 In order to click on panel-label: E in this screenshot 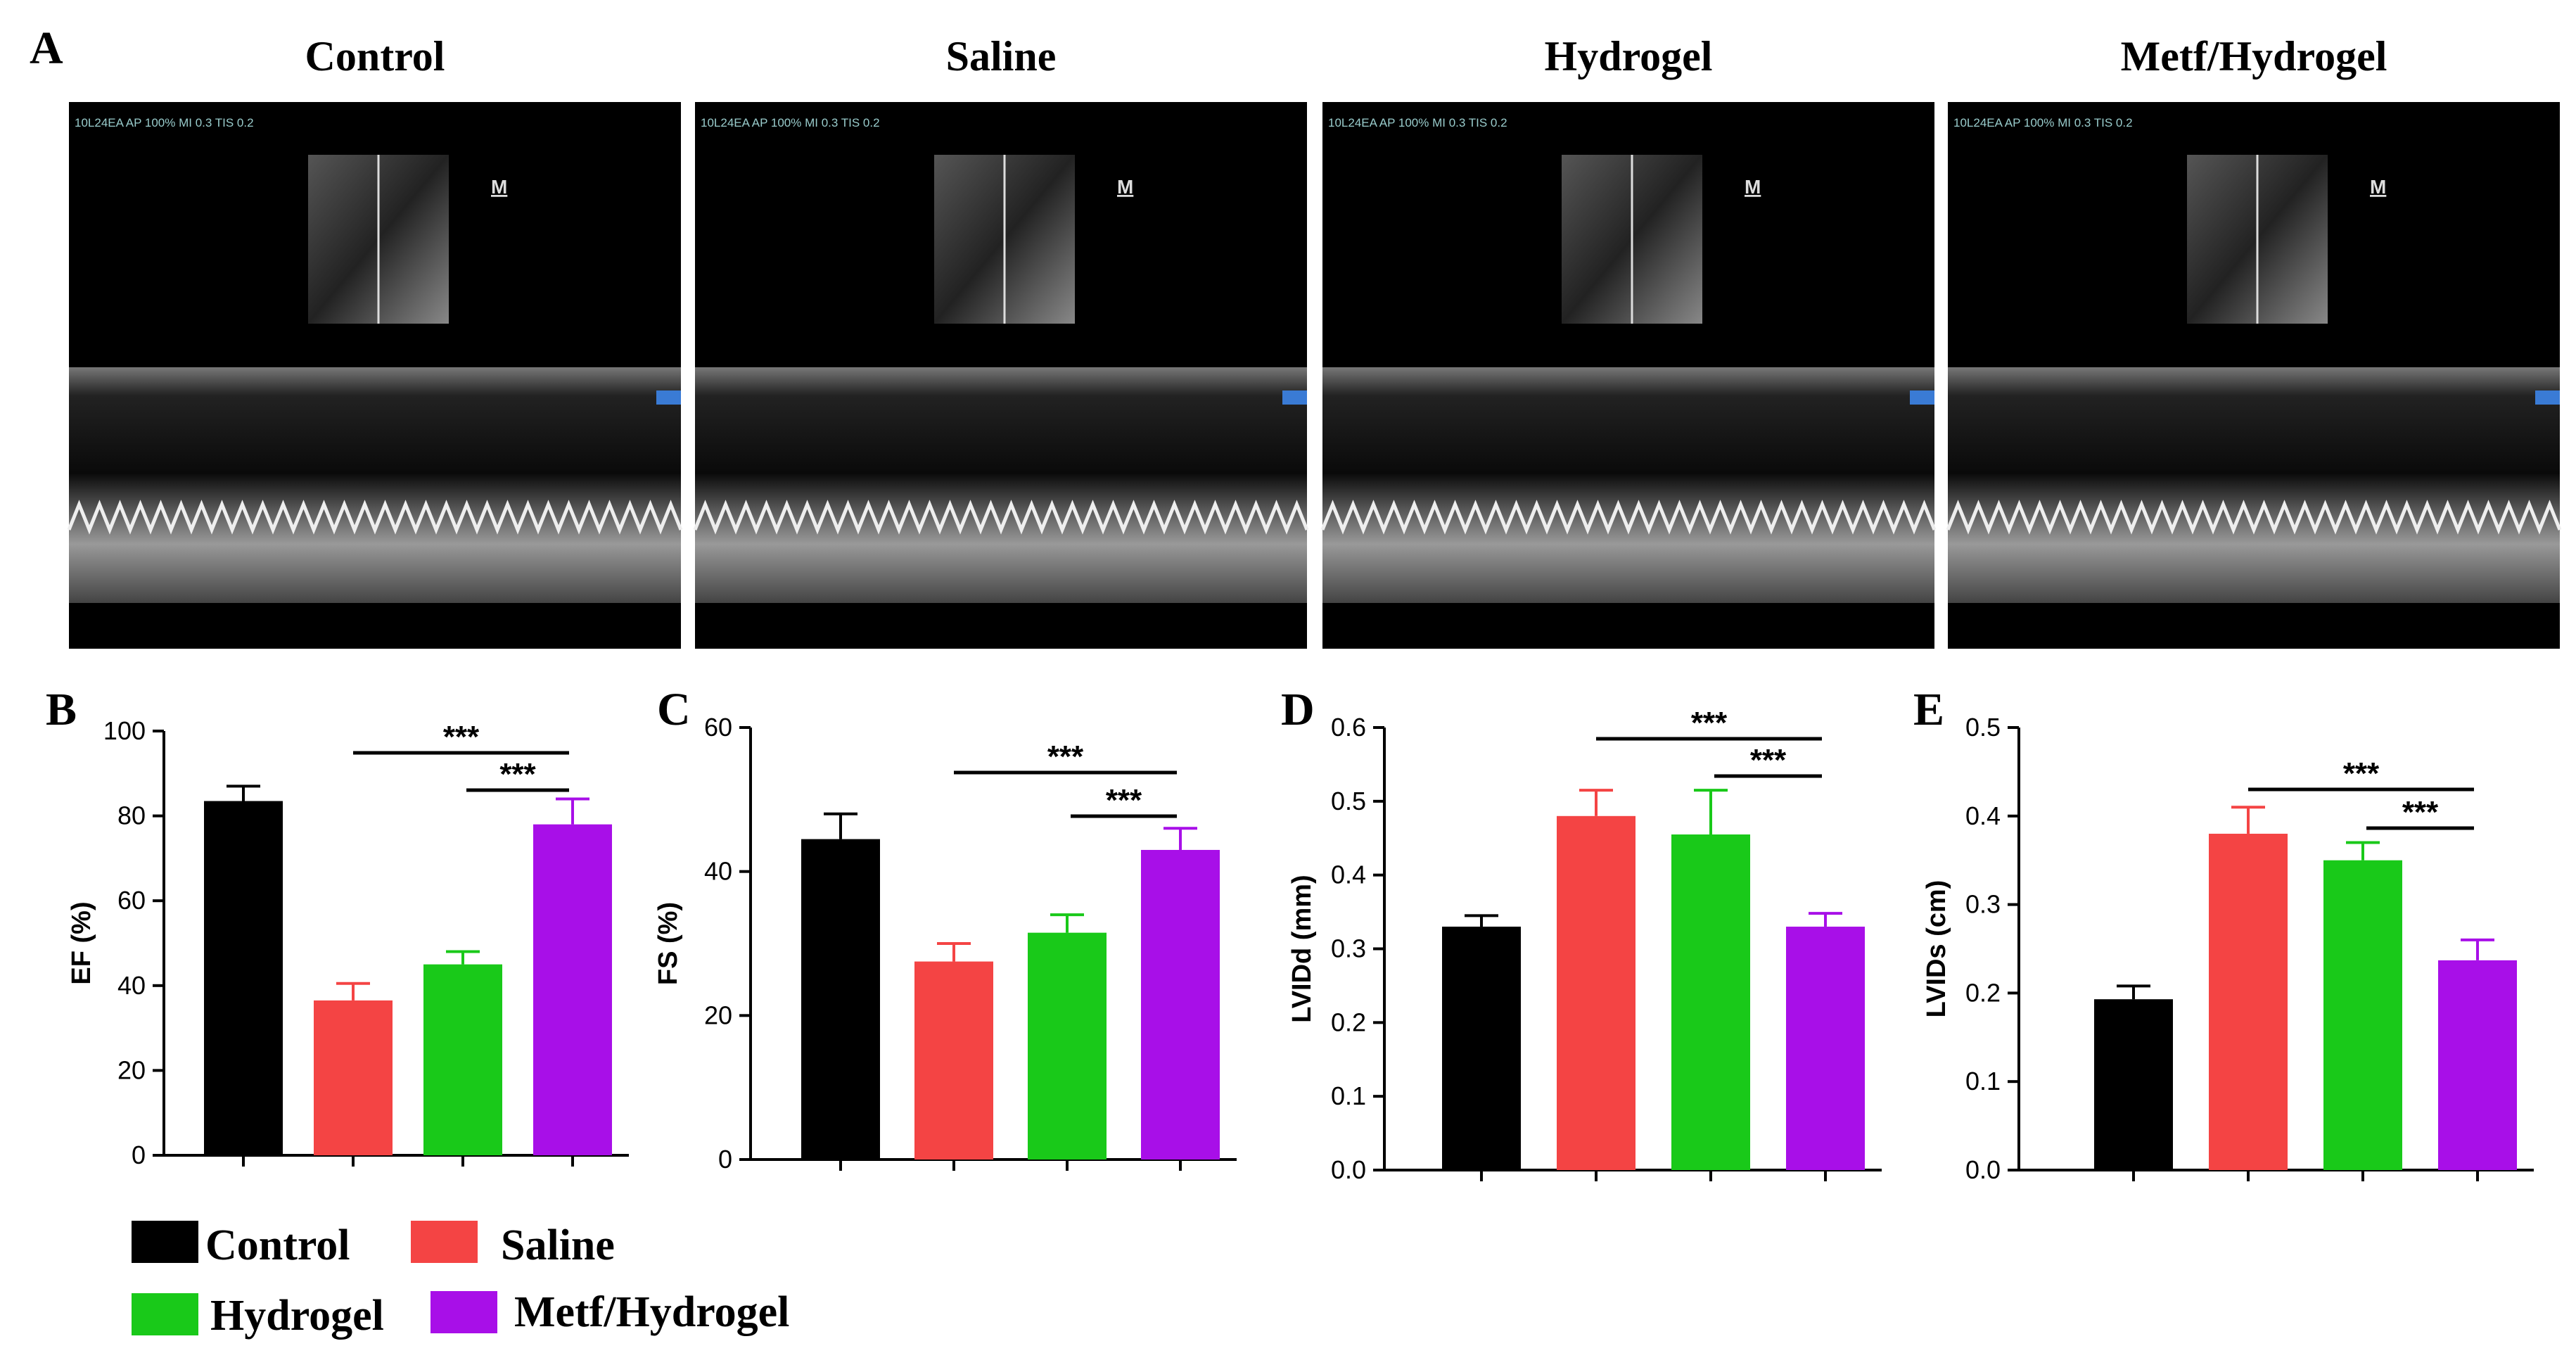, I will do `click(1928, 709)`.